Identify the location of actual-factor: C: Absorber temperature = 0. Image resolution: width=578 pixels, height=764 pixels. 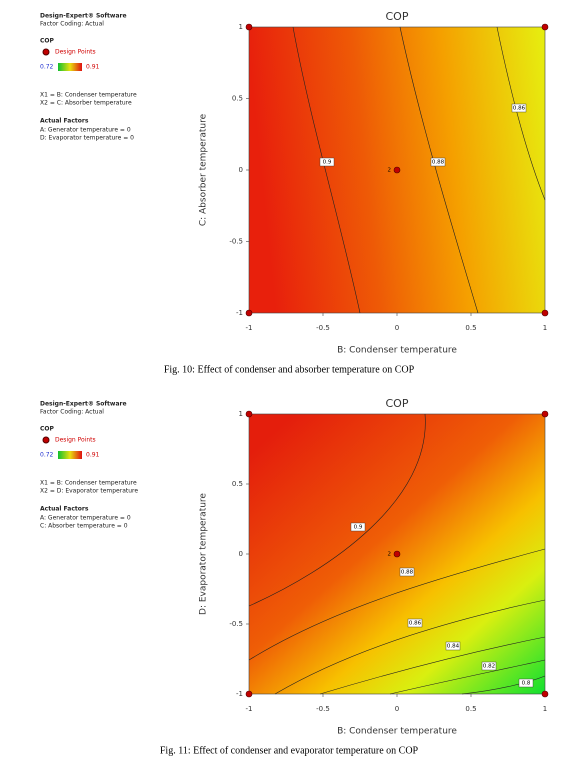
(84, 526).